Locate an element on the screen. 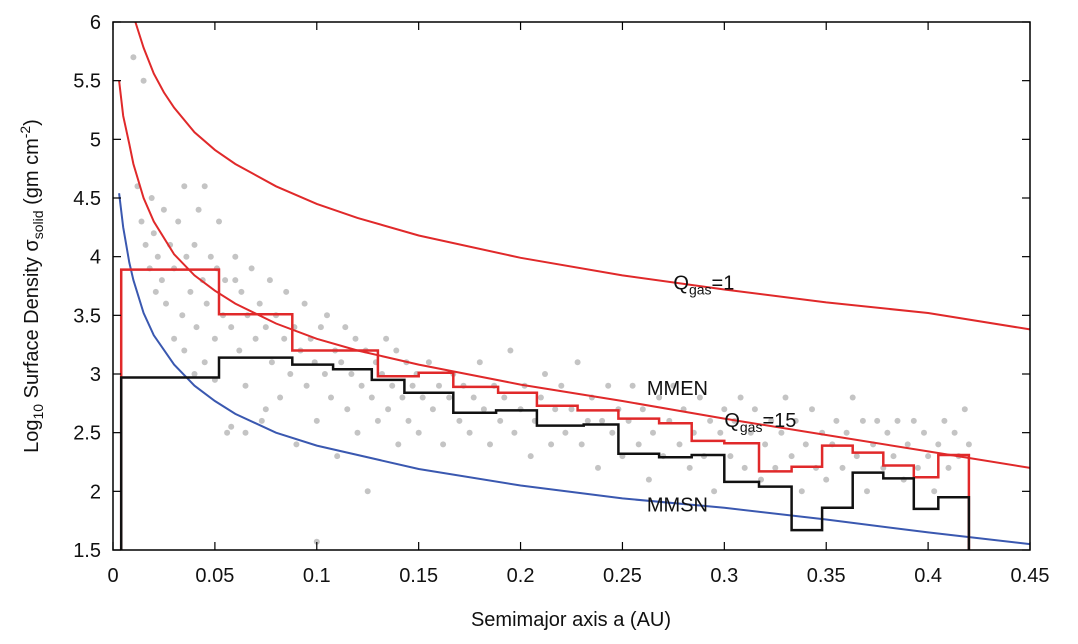 The height and width of the screenshot is (644, 1078). x-tick-label: 0.05 is located at coordinates (214, 576).